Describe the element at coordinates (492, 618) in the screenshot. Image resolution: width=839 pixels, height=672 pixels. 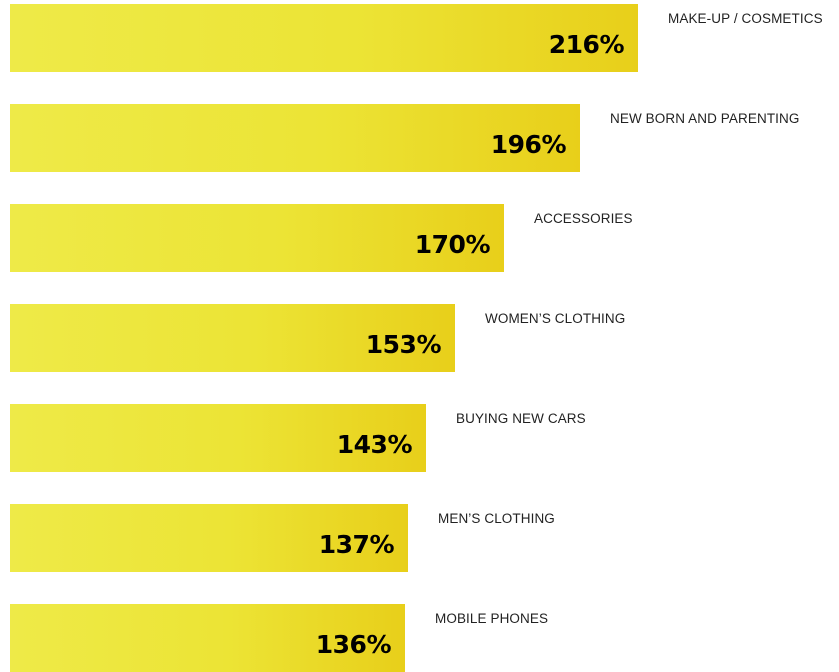
I see `category-label: MOBILE PHONES` at that location.